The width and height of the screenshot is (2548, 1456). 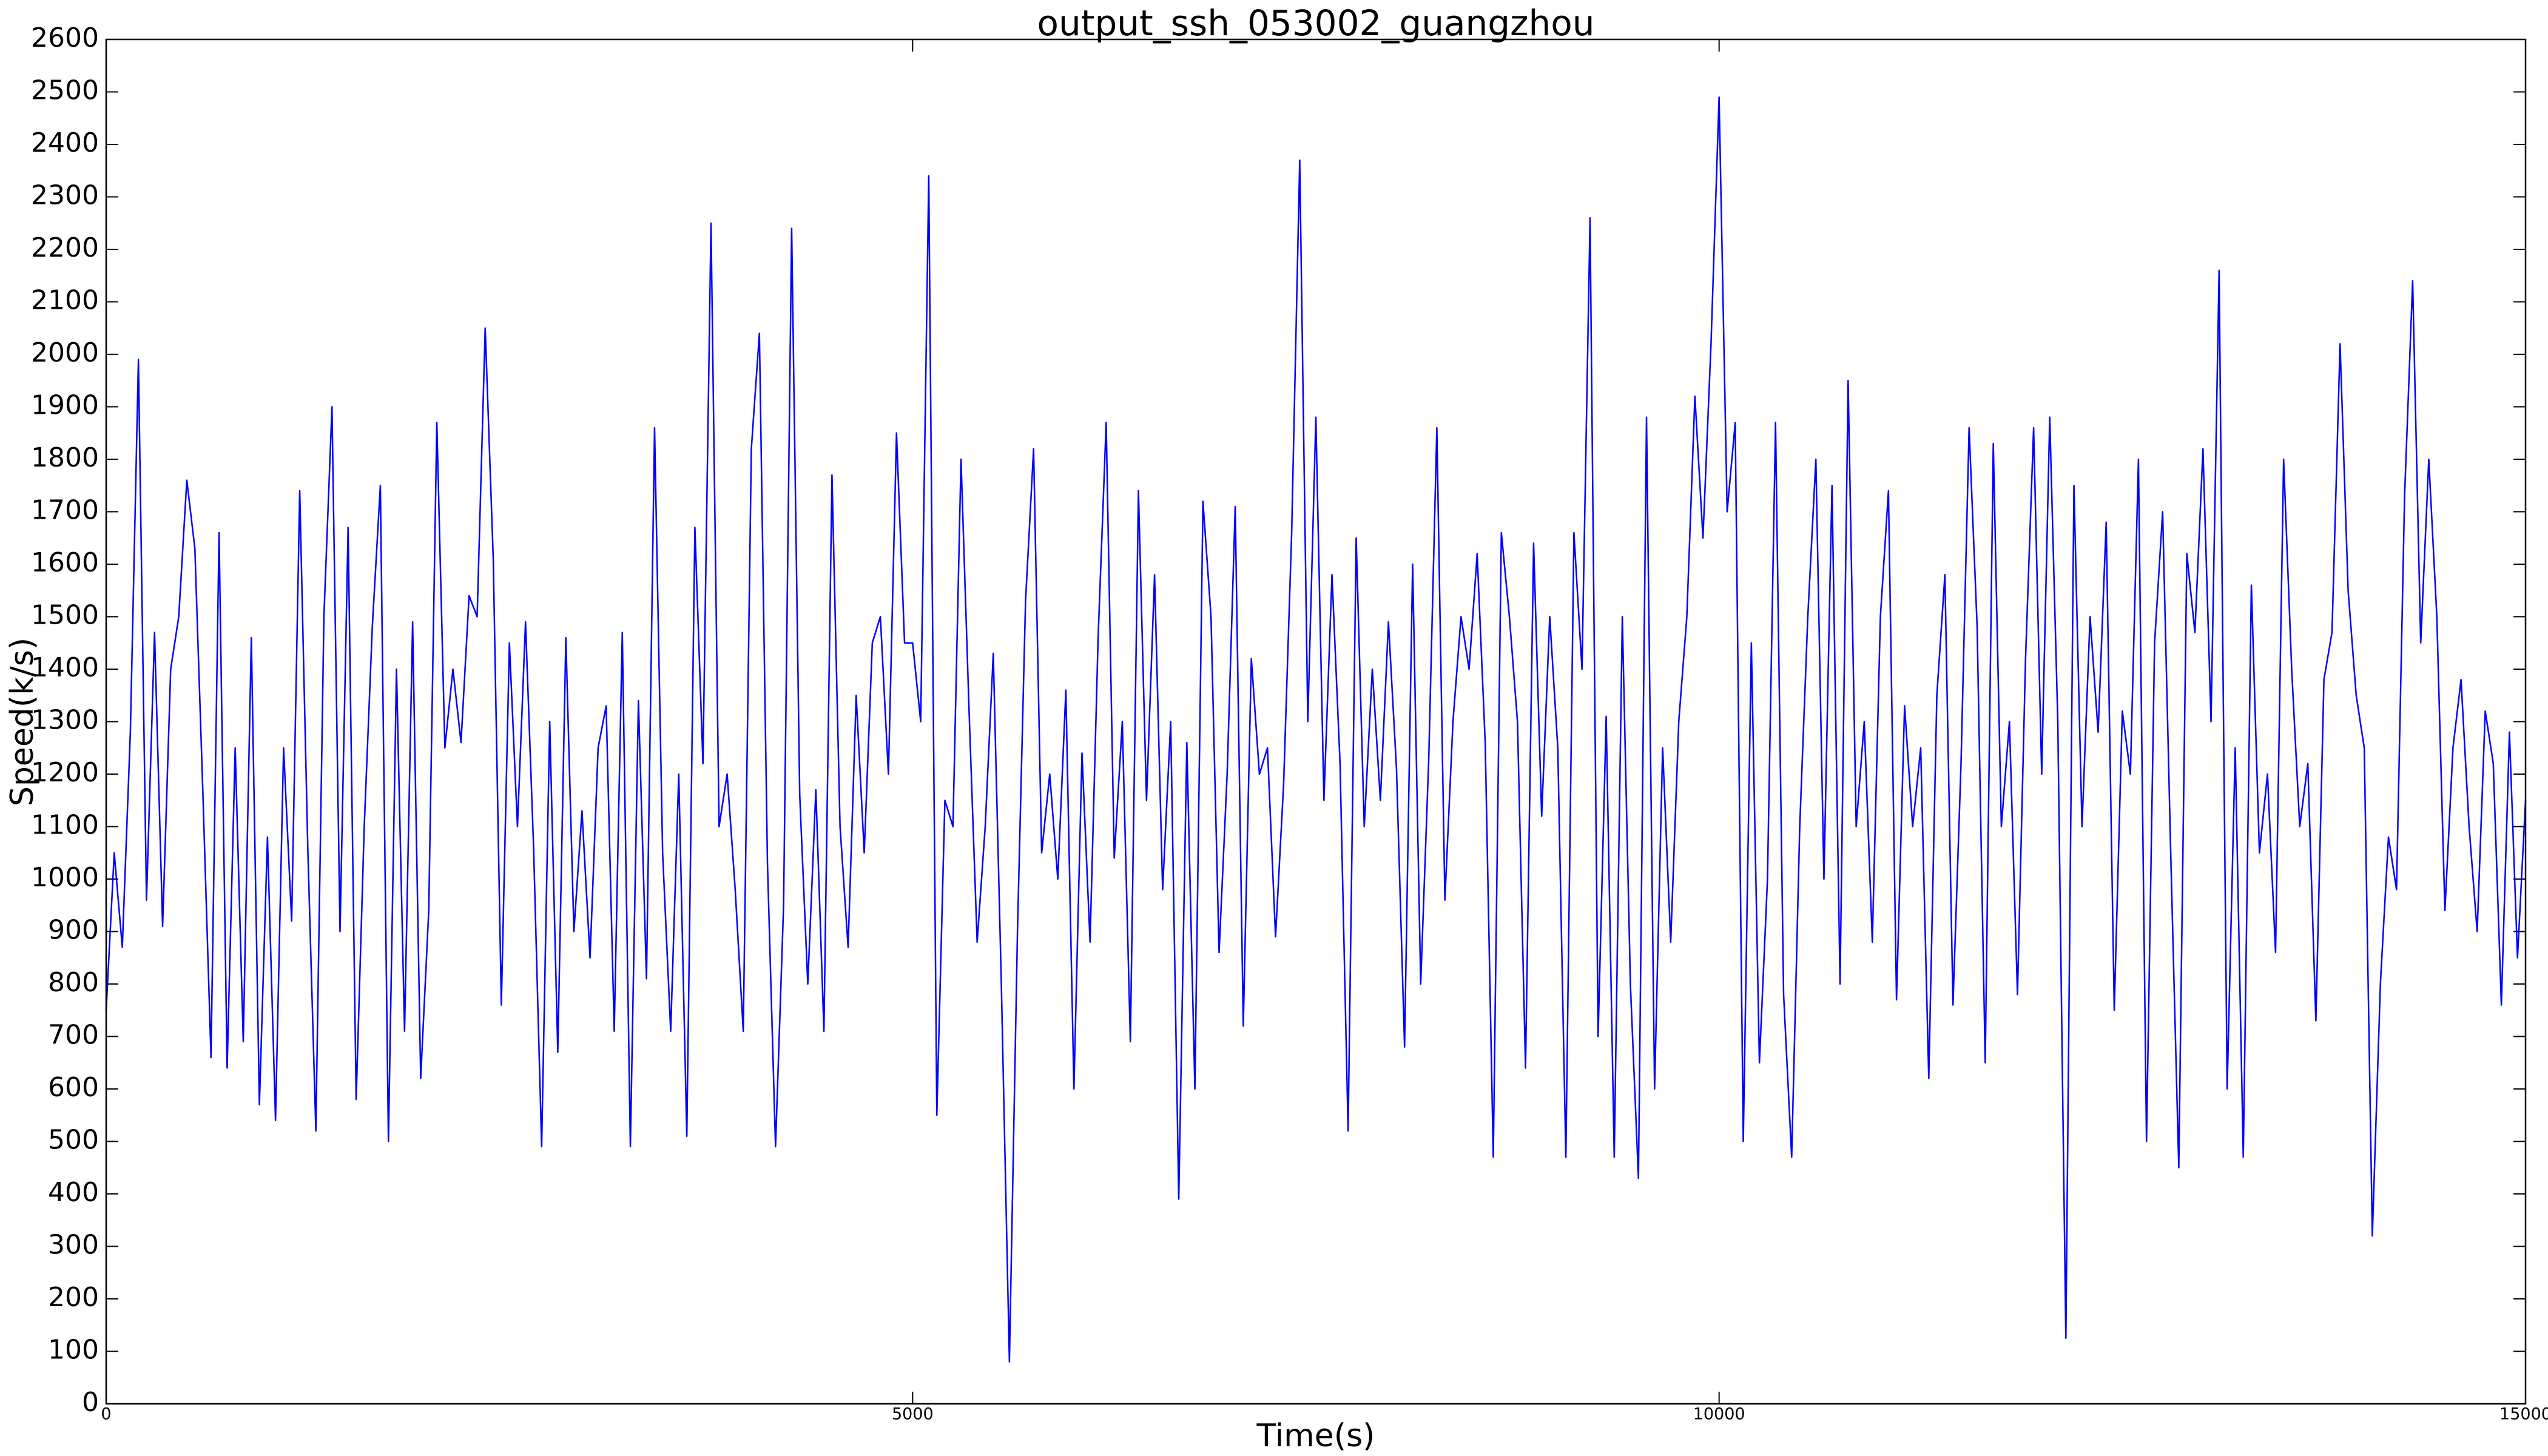 What do you see at coordinates (65, 772) in the screenshot?
I see `y-tick-label: 1200` at bounding box center [65, 772].